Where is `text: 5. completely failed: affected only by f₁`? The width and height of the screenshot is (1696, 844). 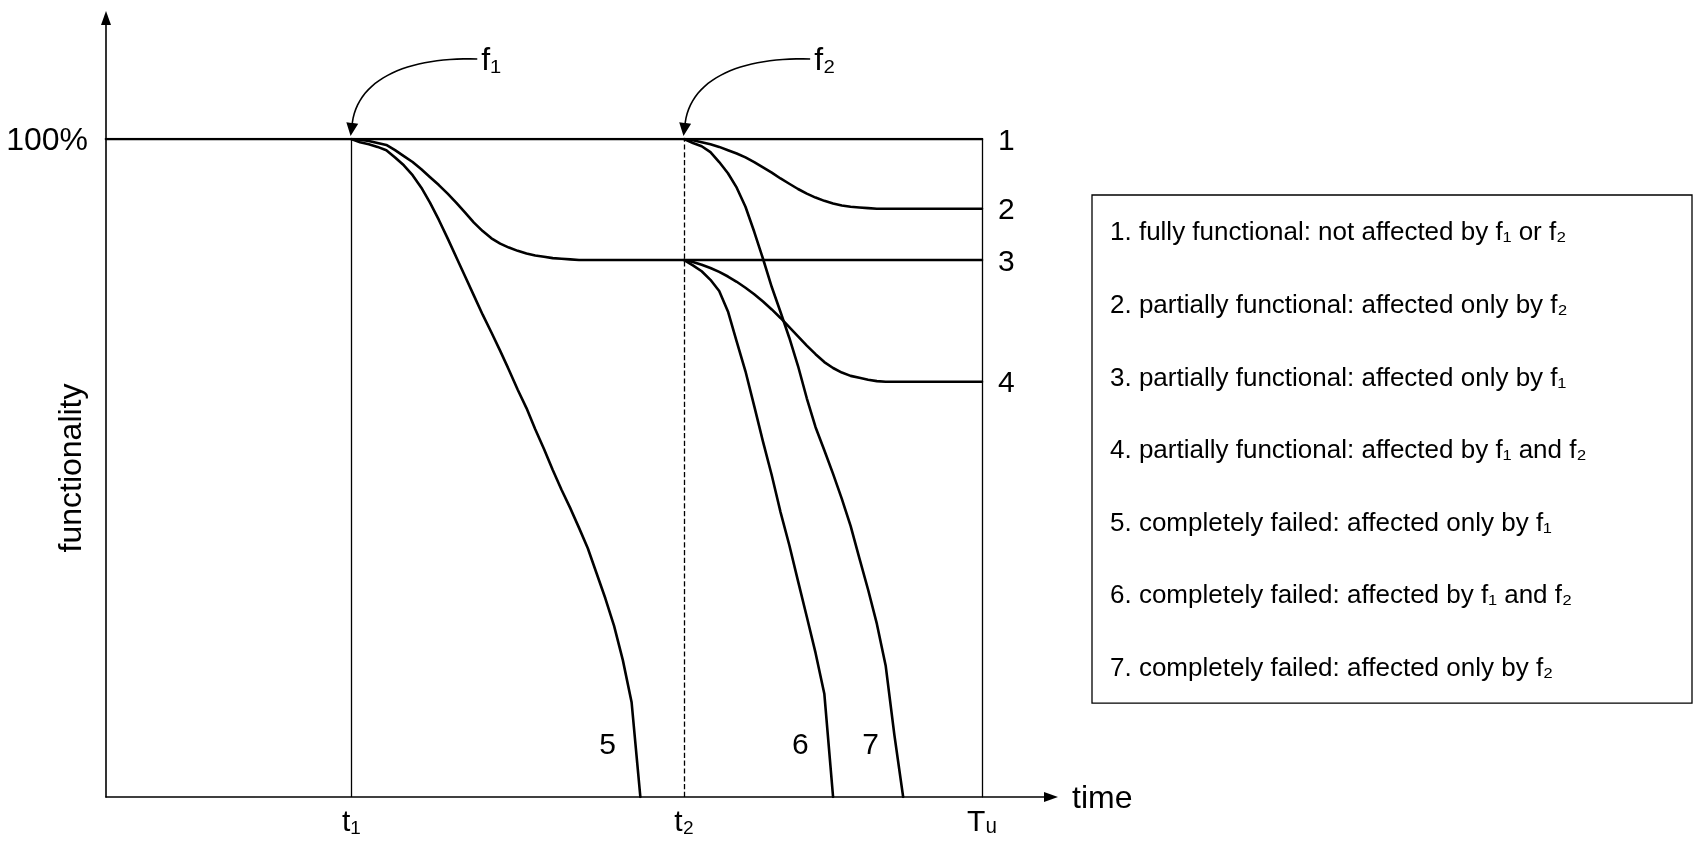 text: 5. completely failed: affected only by f₁ is located at coordinates (1331, 521).